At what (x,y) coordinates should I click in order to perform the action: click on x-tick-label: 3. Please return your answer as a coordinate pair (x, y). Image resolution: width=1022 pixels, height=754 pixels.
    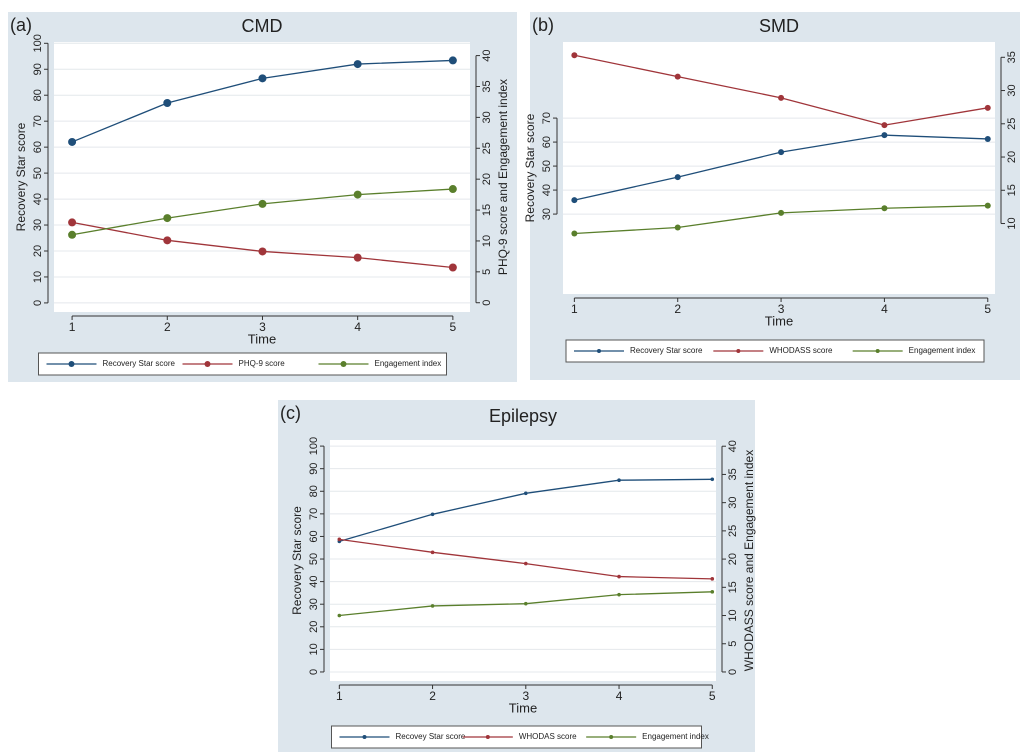
    Looking at the image, I should click on (262, 327).